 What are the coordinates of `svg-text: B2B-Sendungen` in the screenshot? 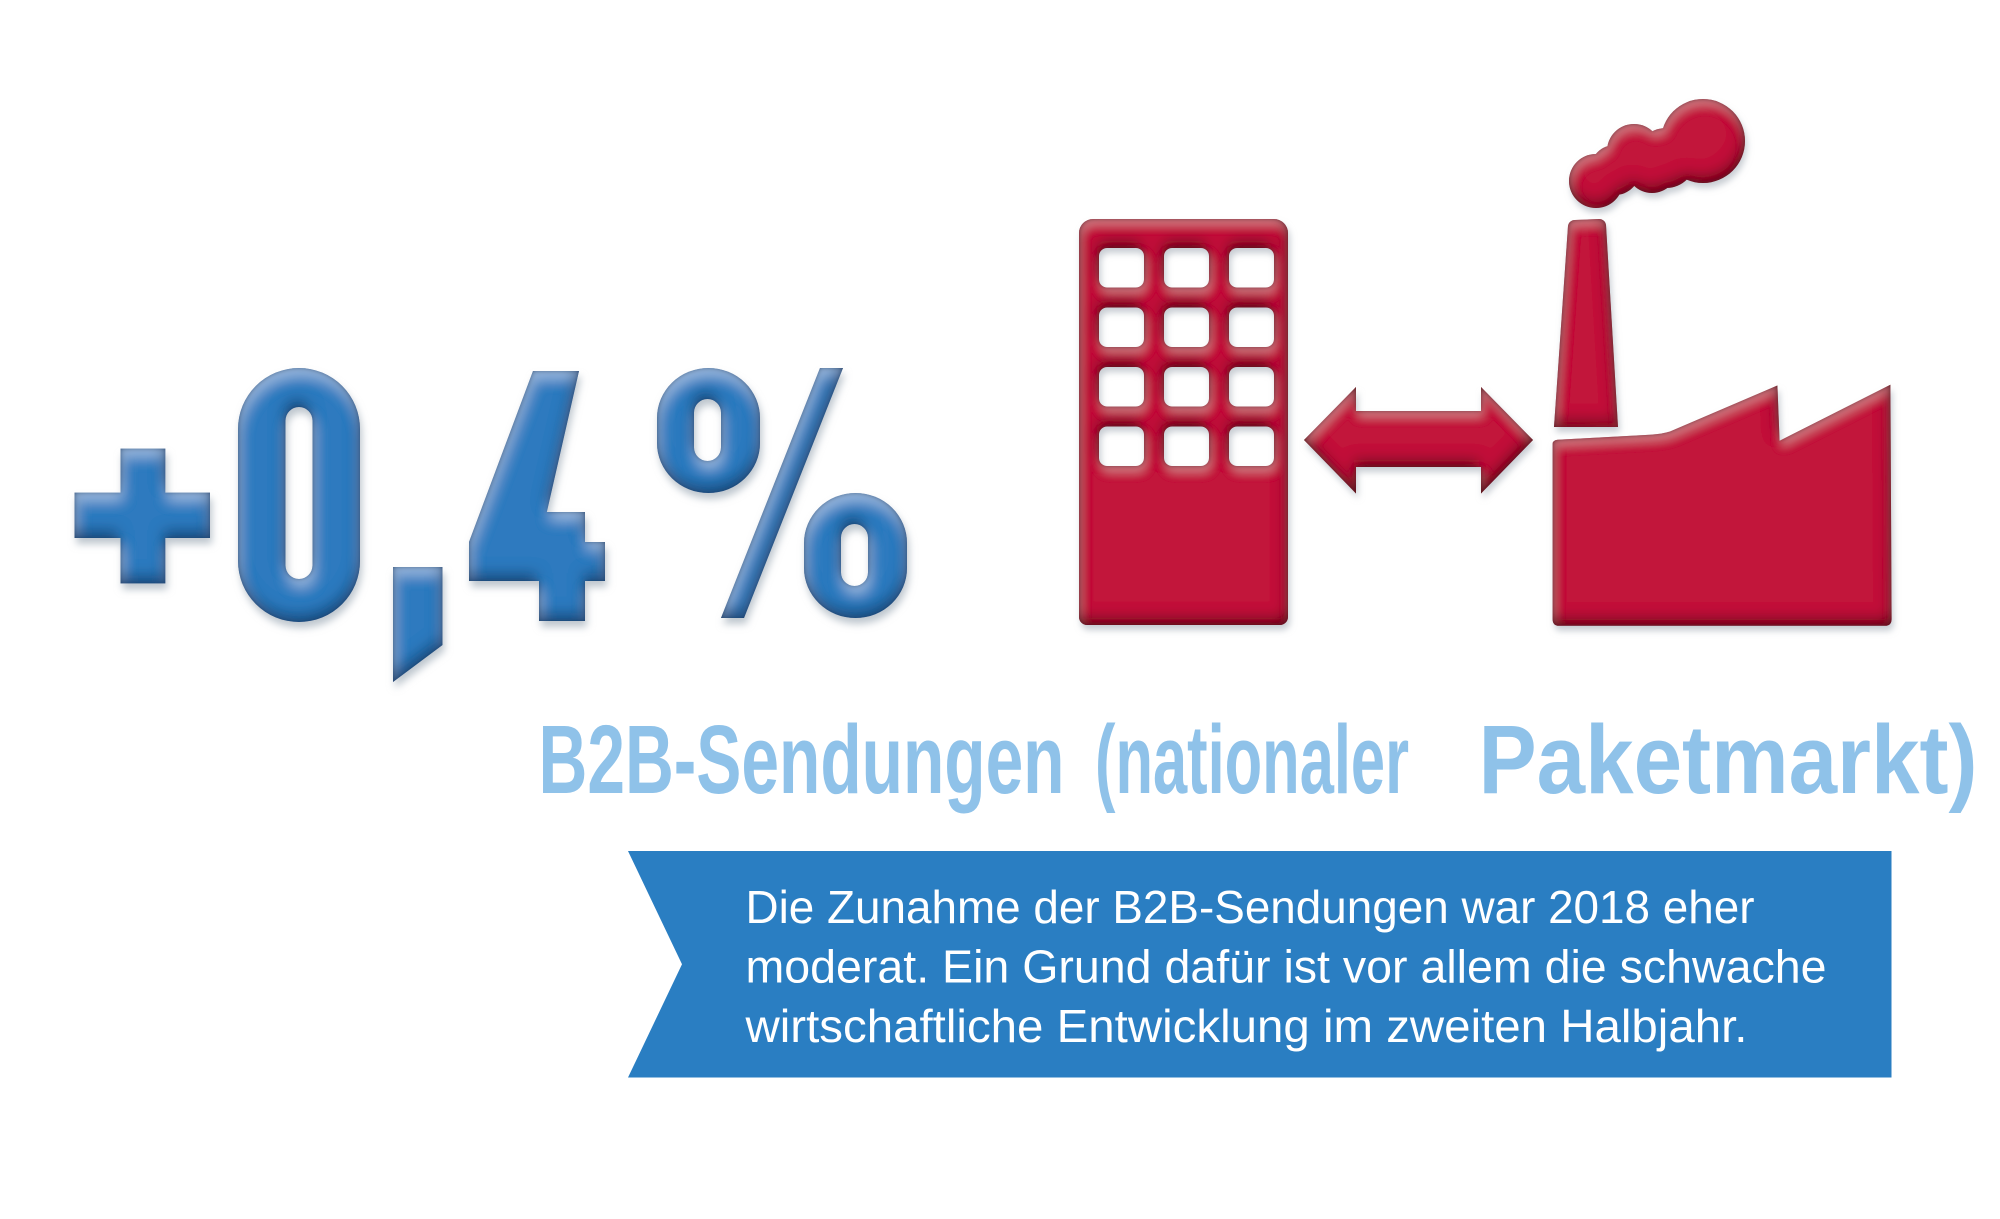 It's located at (802, 759).